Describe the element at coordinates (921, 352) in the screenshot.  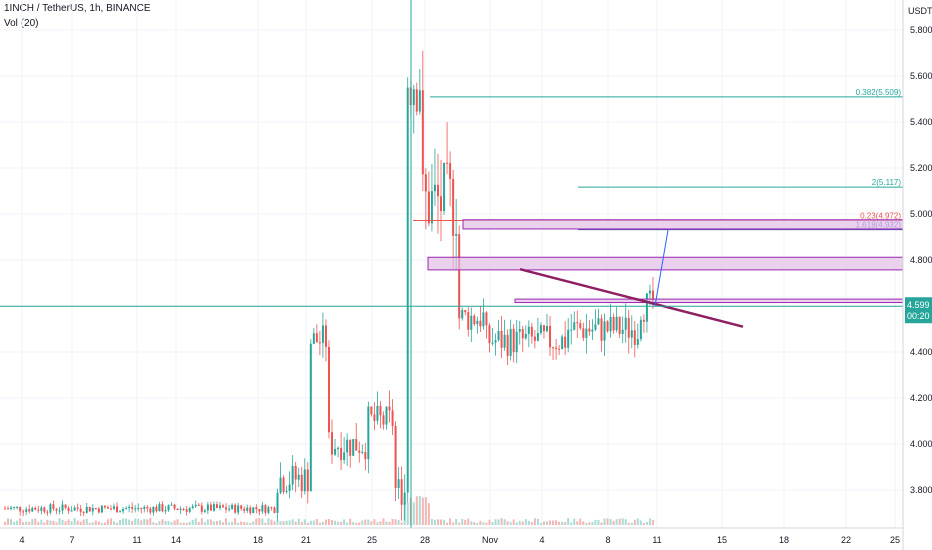
I see `price-tick-label: 4.400` at that location.